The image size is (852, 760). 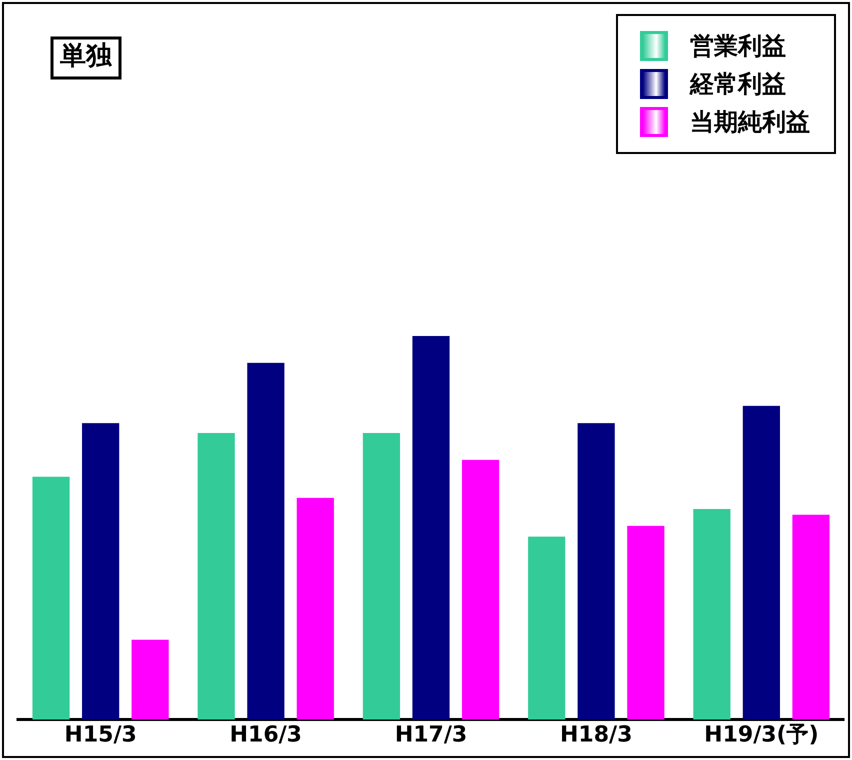 I want to click on x-tick-label: H19/3(予), so click(x=761, y=735).